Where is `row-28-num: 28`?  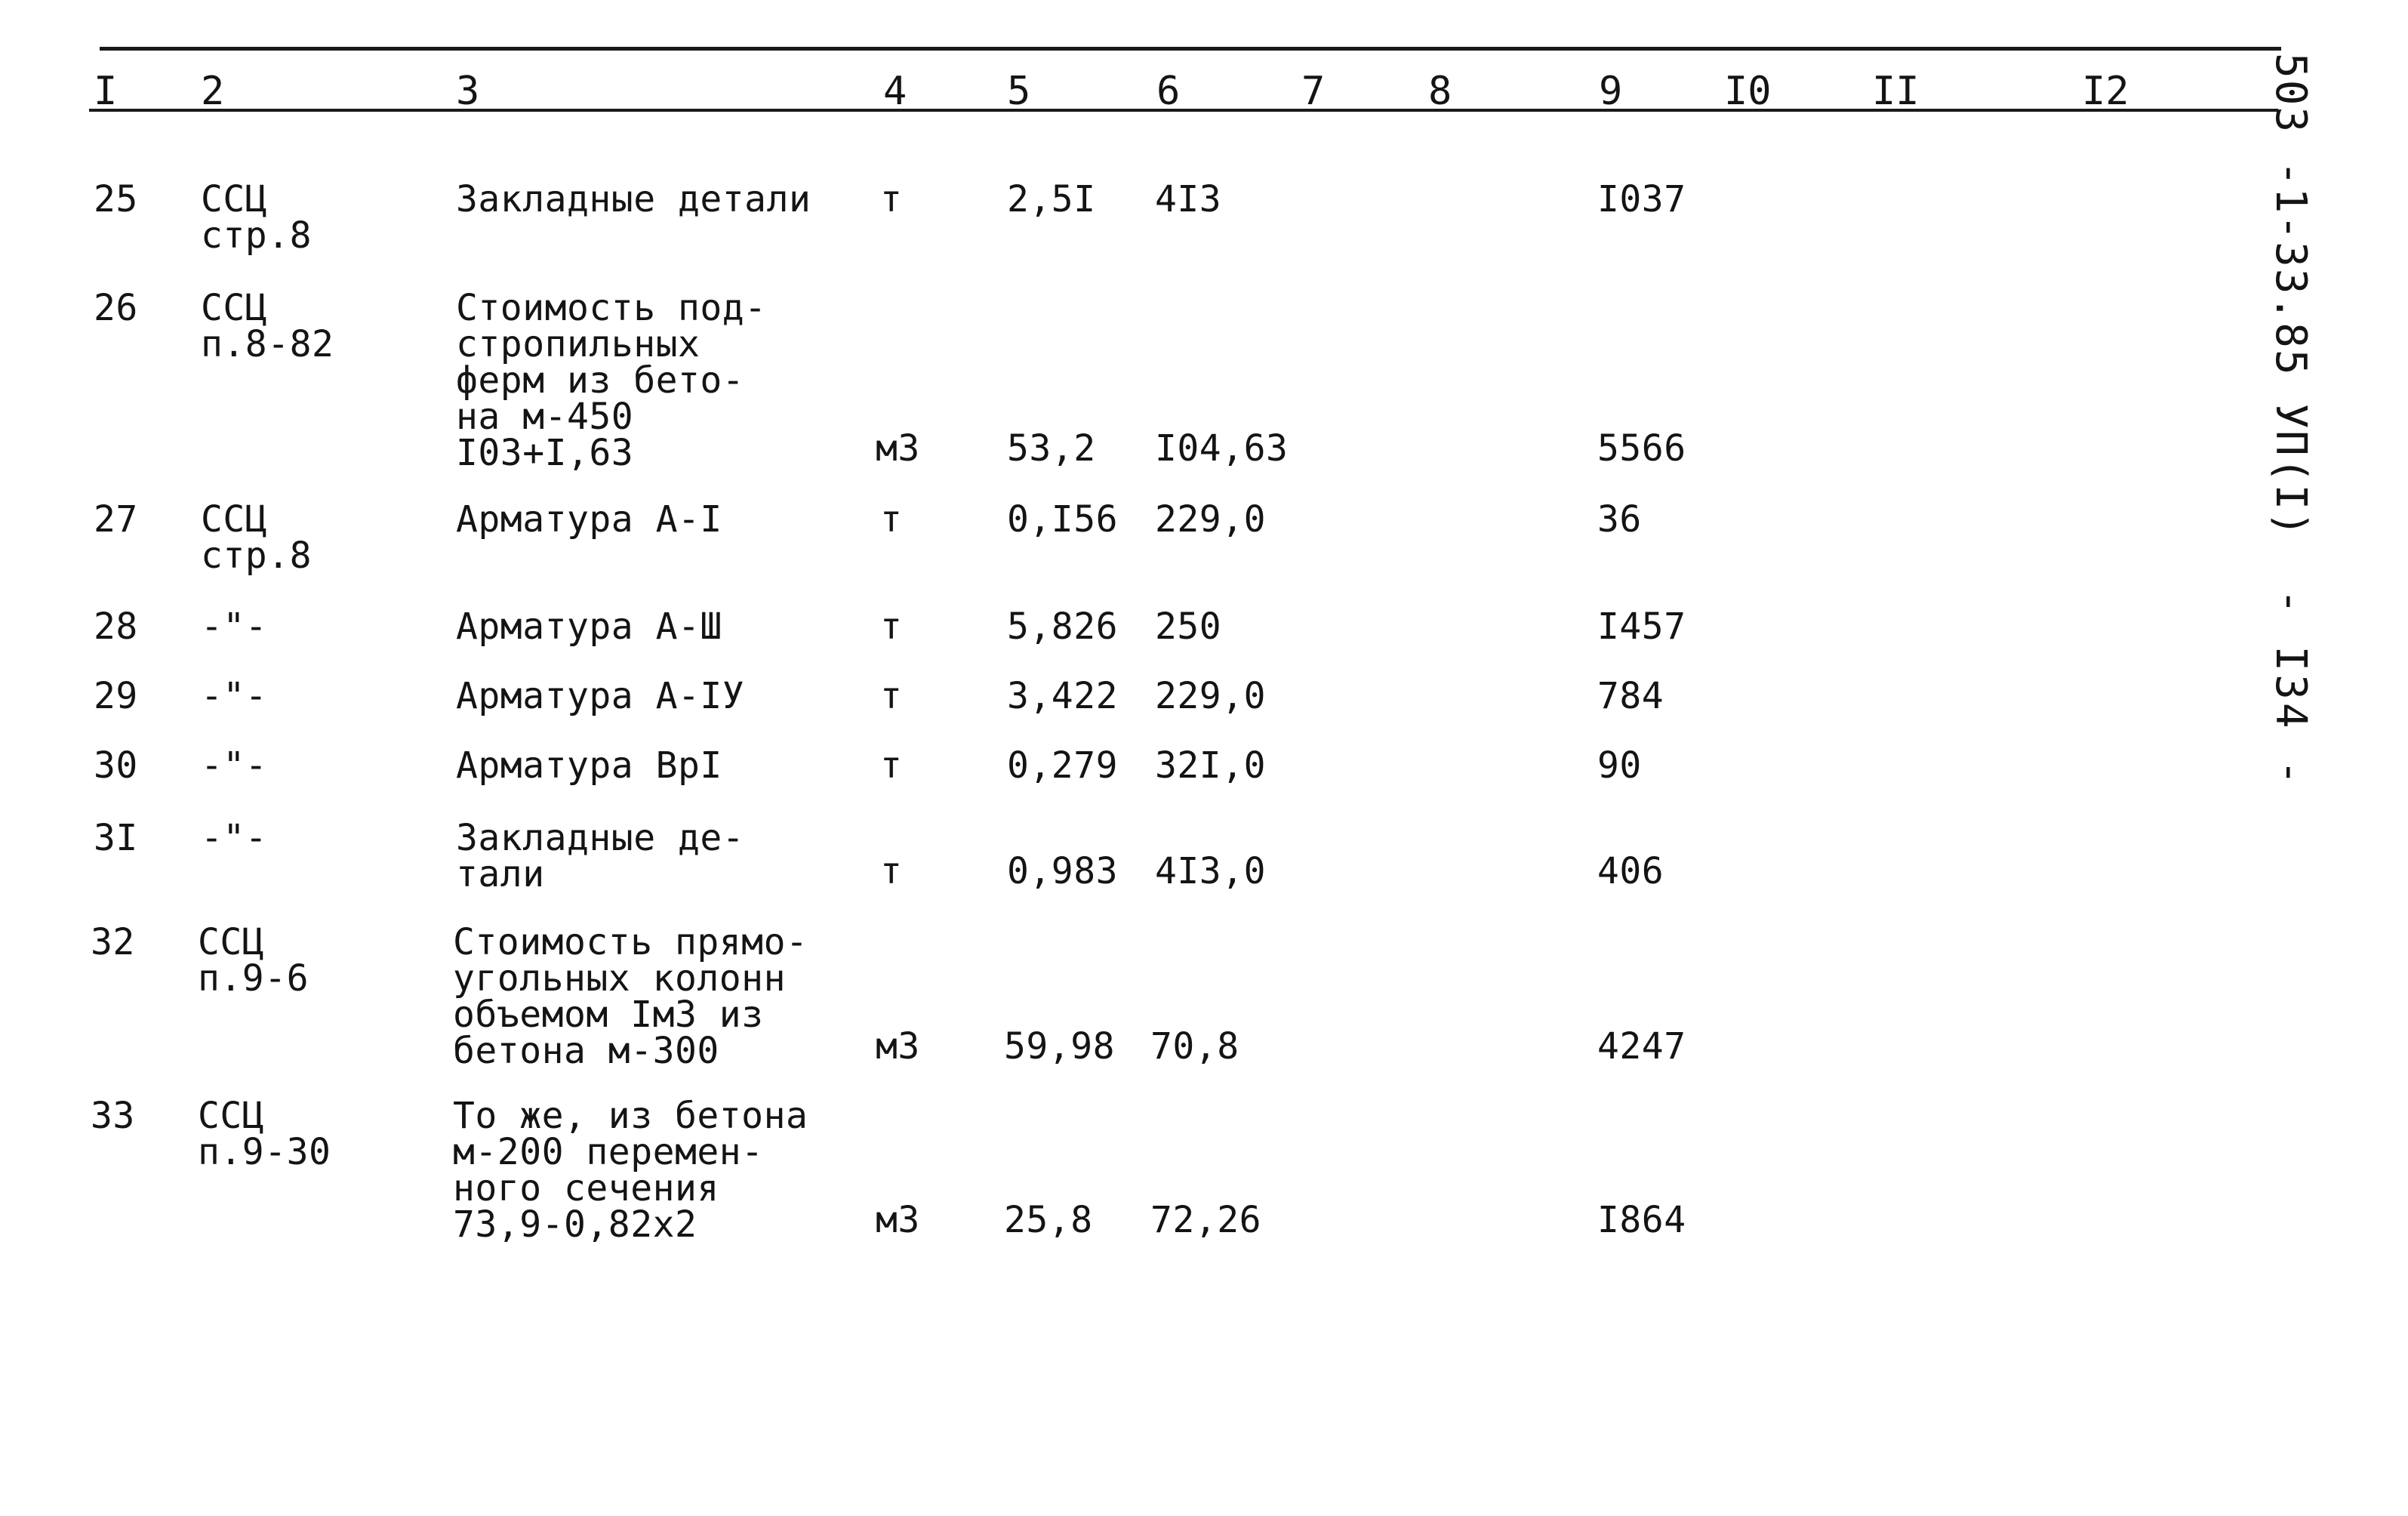
row-28-num: 28 is located at coordinates (116, 626).